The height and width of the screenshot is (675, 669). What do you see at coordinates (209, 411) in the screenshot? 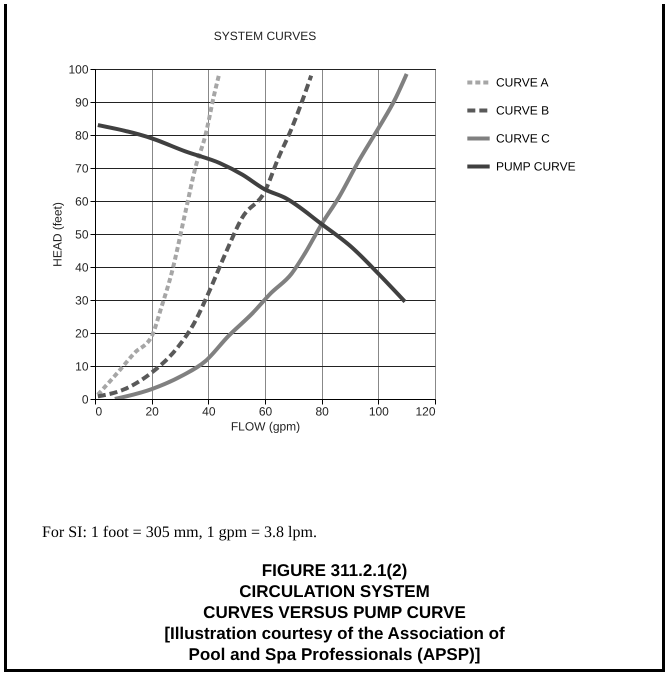
I see `x-tick-label: 40` at bounding box center [209, 411].